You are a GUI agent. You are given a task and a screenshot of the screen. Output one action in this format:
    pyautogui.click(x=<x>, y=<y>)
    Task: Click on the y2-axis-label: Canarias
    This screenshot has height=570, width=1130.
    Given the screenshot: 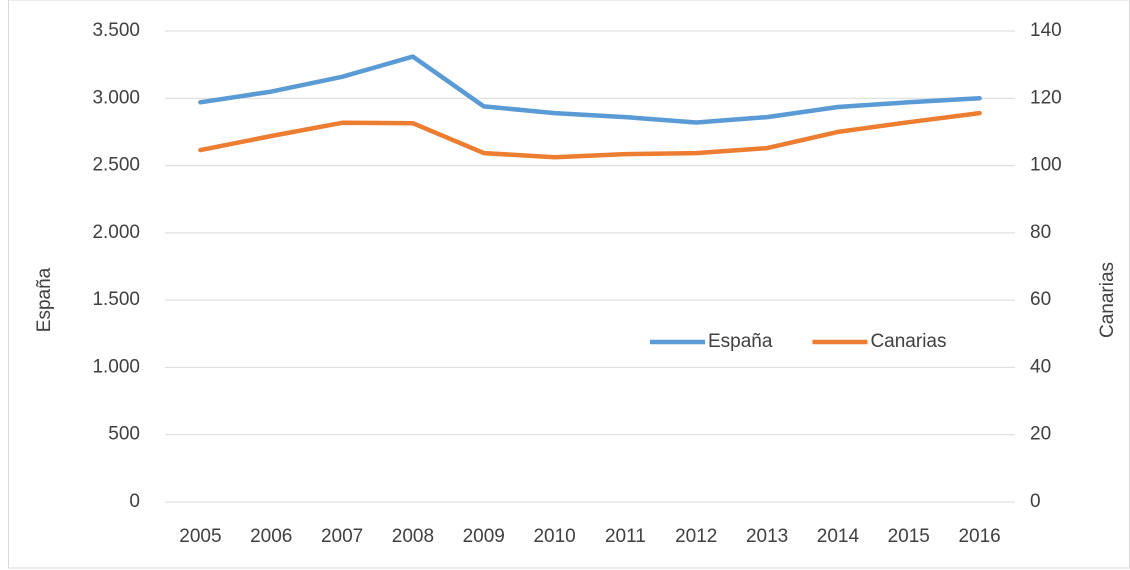 What is the action you would take?
    pyautogui.click(x=1107, y=300)
    